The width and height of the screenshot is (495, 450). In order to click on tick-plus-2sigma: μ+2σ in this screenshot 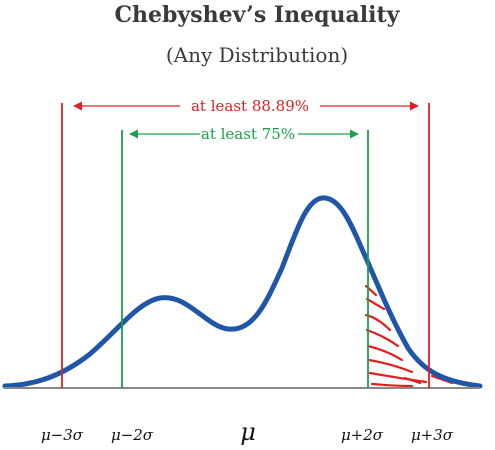, I will do `click(362, 435)`.